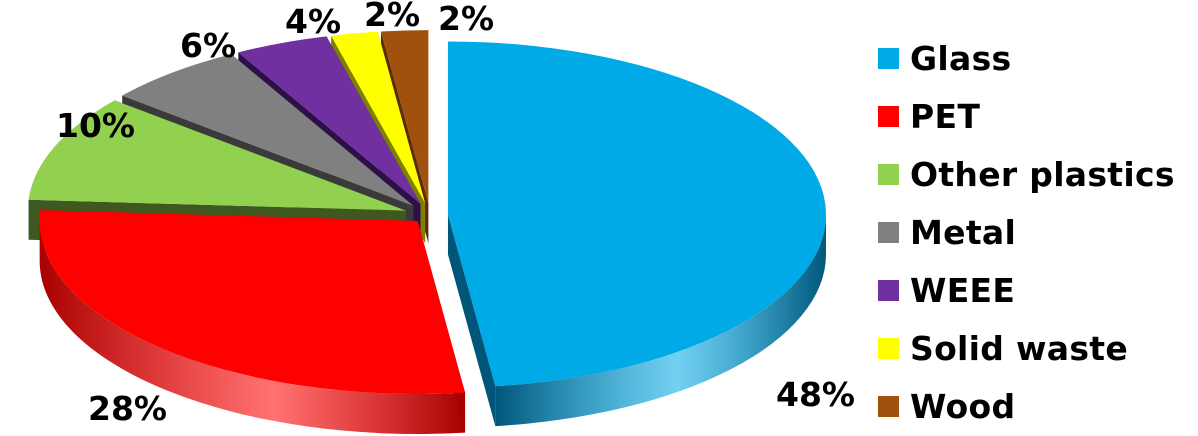  What do you see at coordinates (815, 394) in the screenshot?
I see `data-label-glass: 48%` at bounding box center [815, 394].